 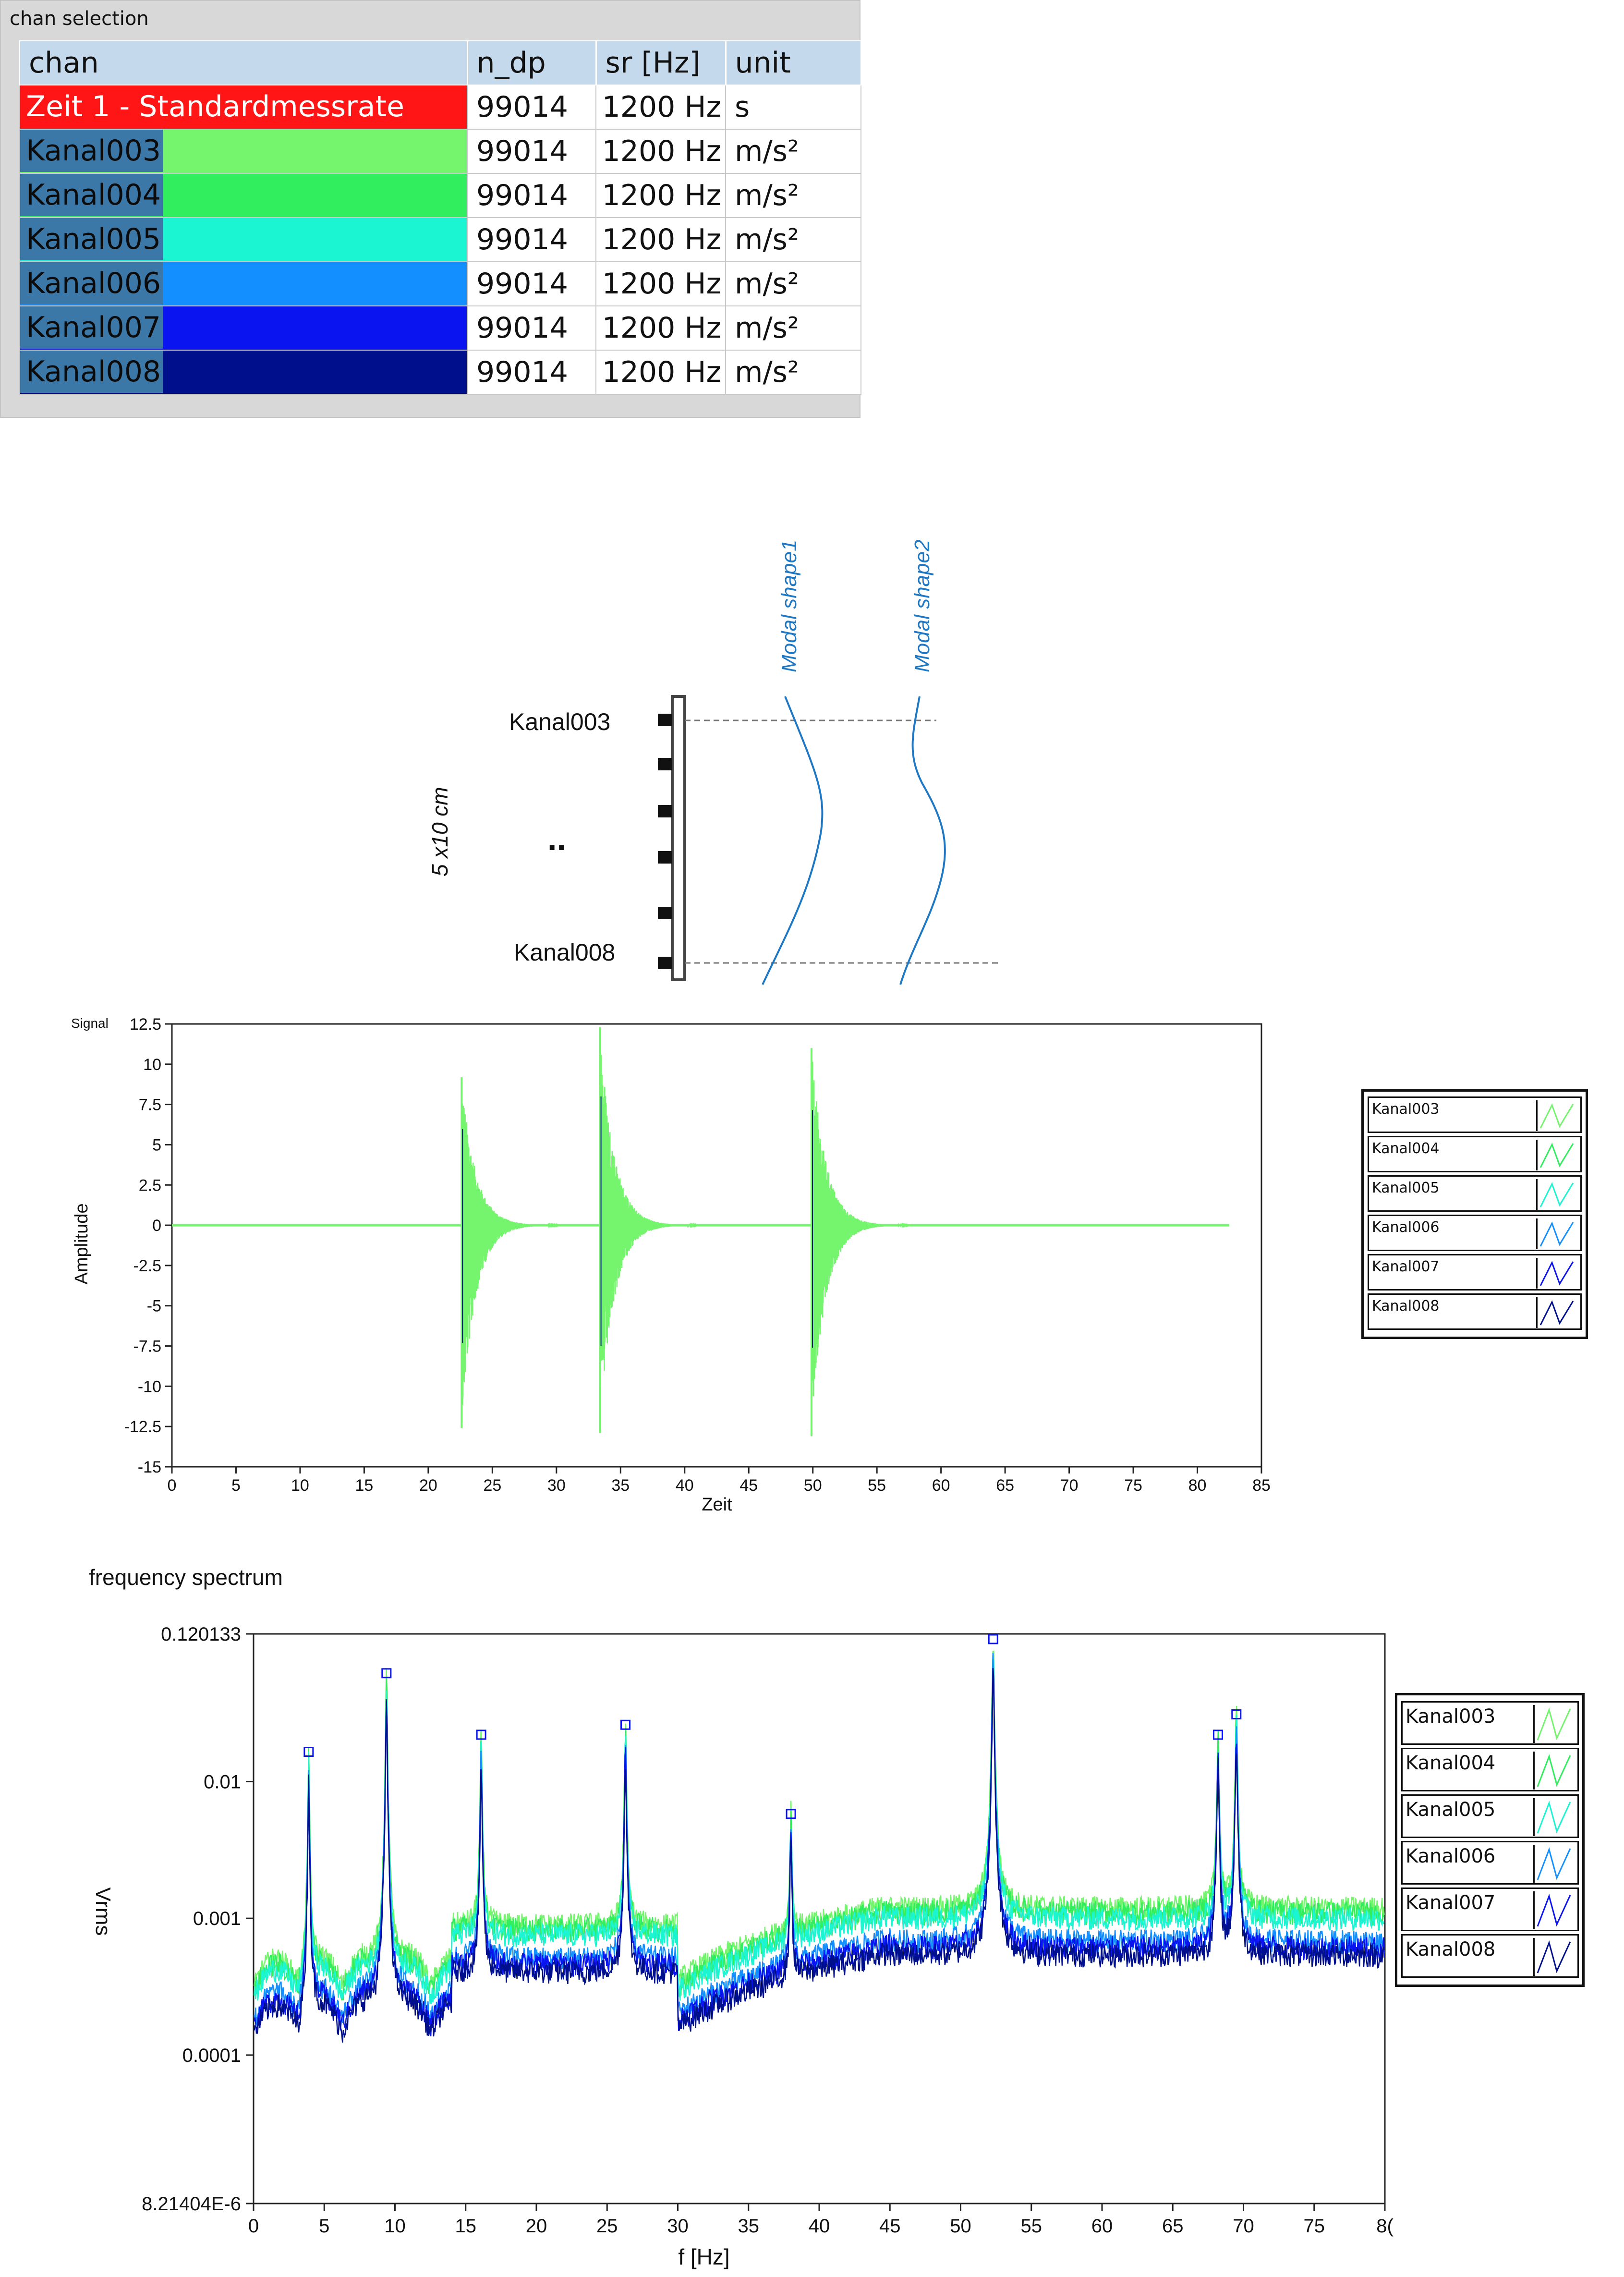 What do you see at coordinates (1236, 1714) in the screenshot?
I see `spectrum-peak-marker` at bounding box center [1236, 1714].